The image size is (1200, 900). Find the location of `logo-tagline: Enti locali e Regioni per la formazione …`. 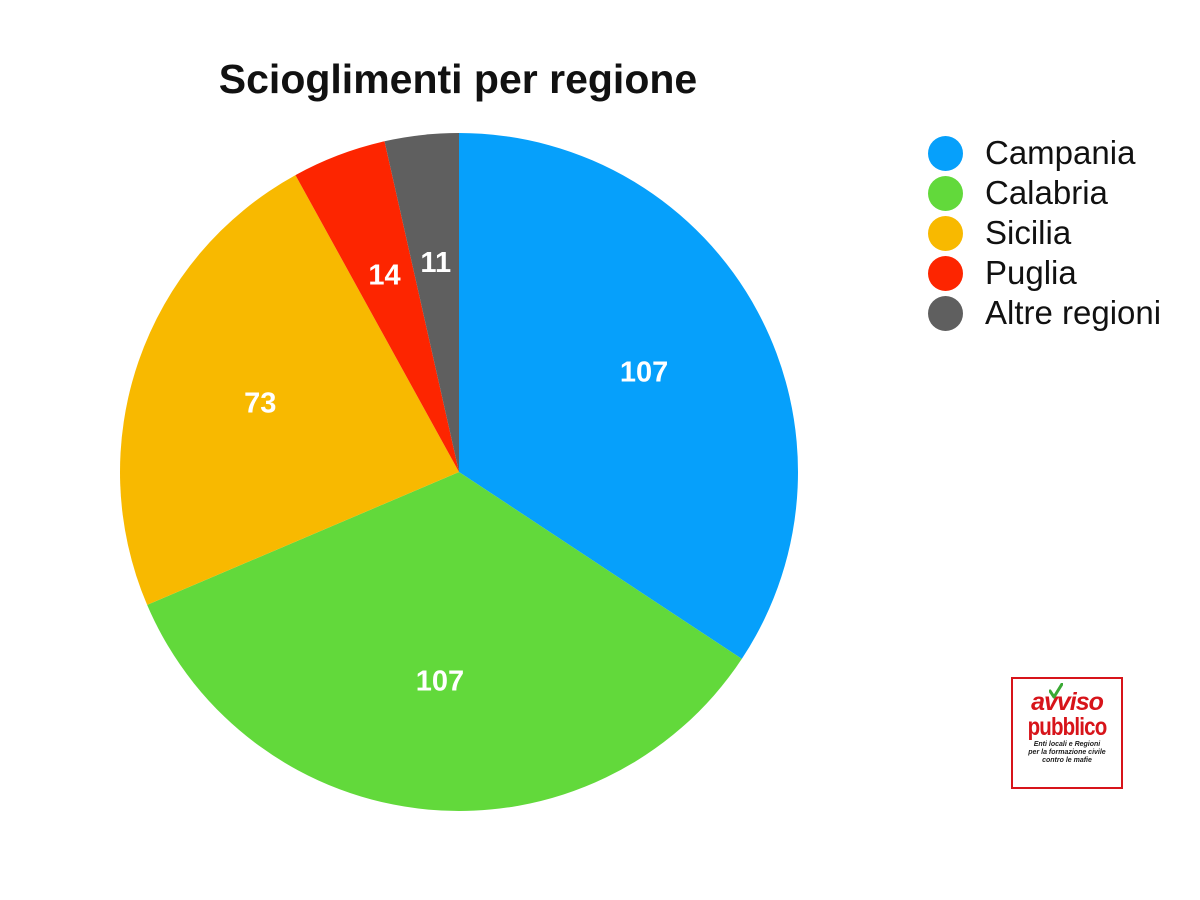

logo-tagline: Enti locali e Regioni per la formazione … is located at coordinates (1067, 753).